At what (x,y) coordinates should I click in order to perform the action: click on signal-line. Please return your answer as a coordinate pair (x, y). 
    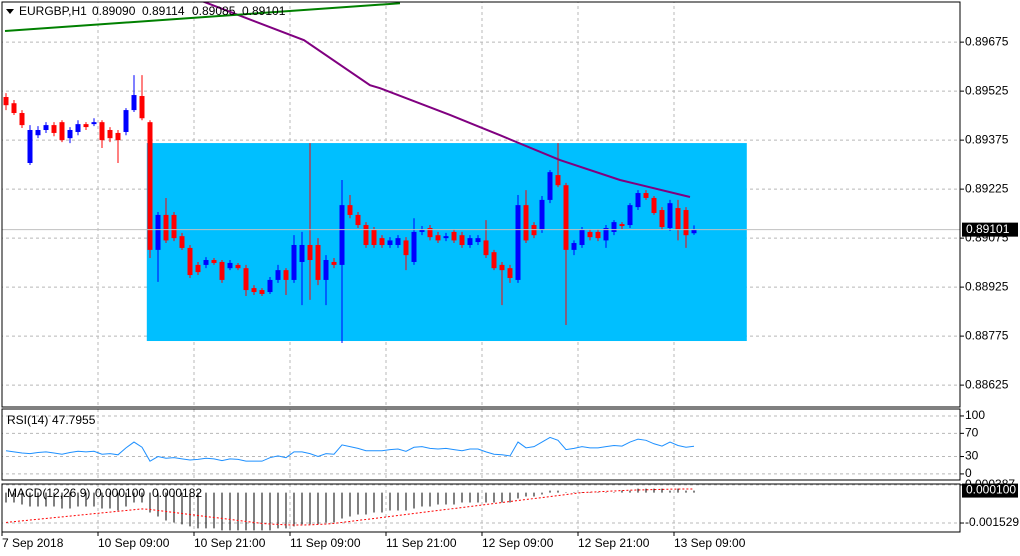
    Looking at the image, I should click on (350, 507).